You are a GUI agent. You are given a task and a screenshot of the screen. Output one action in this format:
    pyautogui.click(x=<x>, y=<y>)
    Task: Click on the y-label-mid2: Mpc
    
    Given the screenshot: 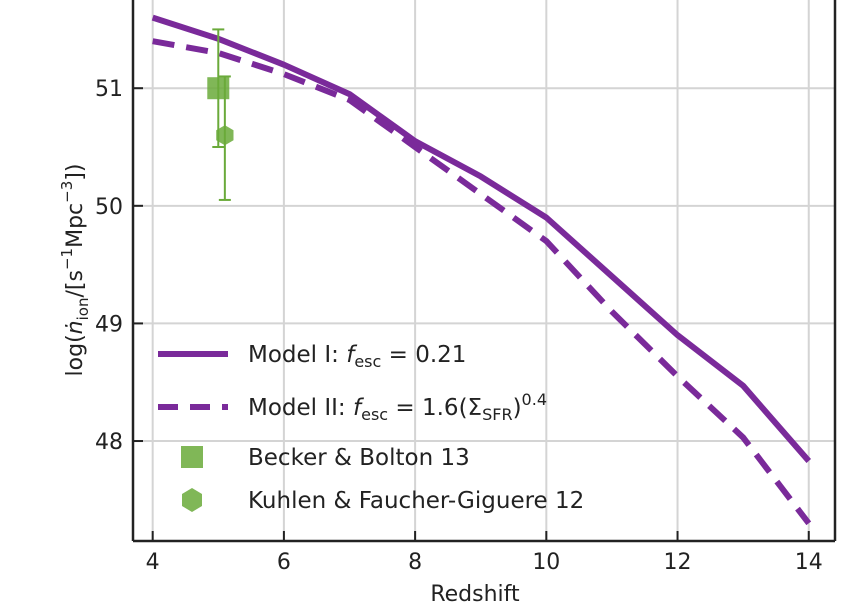 What is the action you would take?
    pyautogui.click(x=75, y=225)
    